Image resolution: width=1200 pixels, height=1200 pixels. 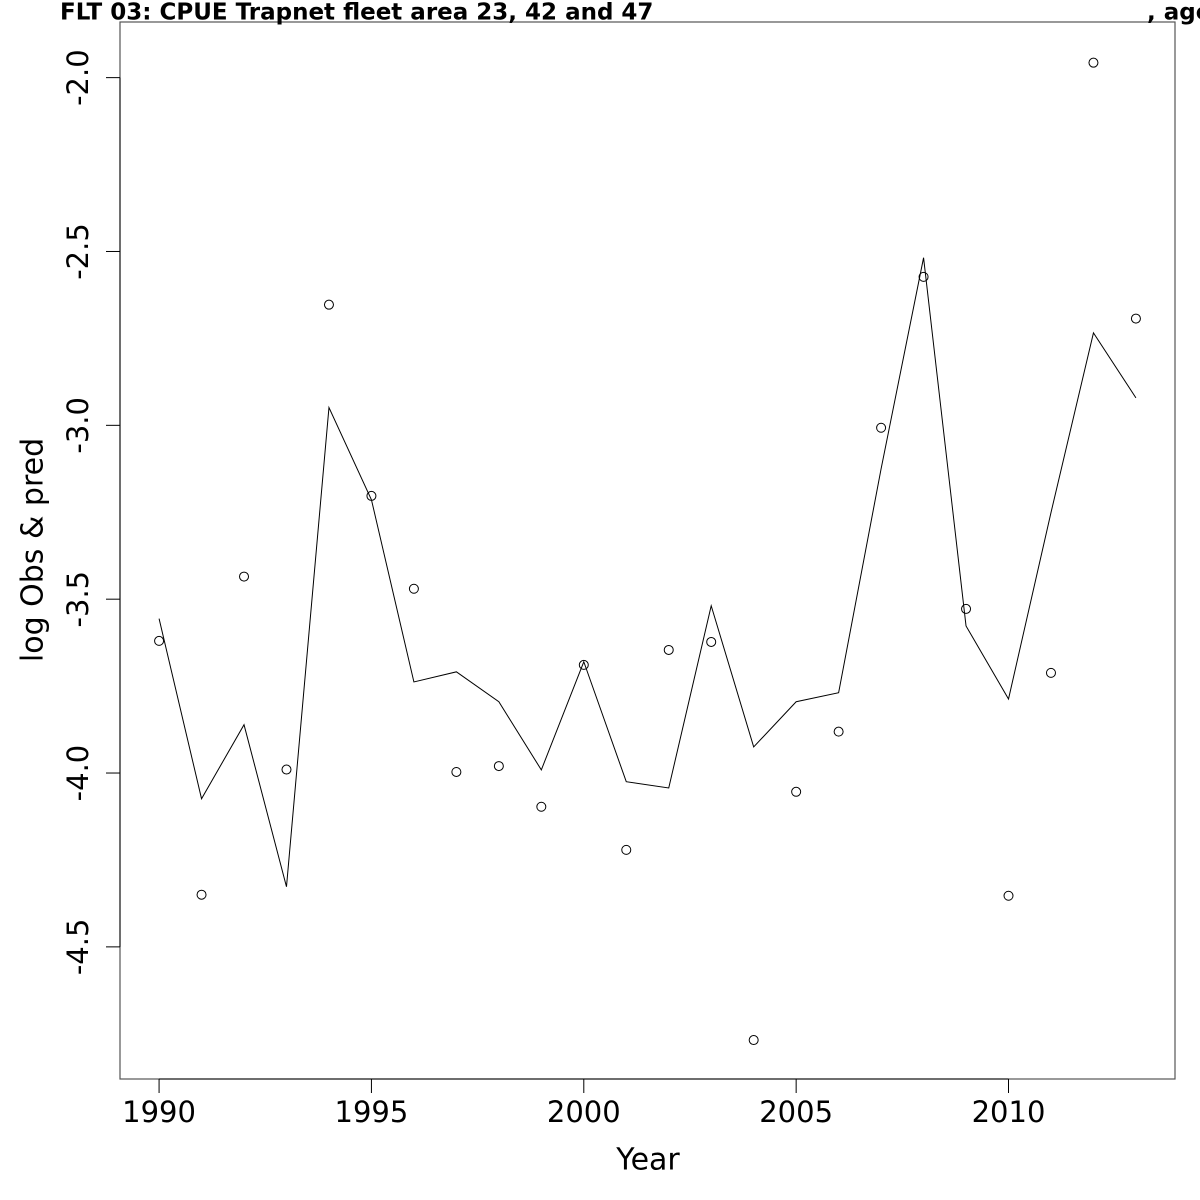 I want to click on y-axis-title: log Obs & pred, so click(x=33, y=550).